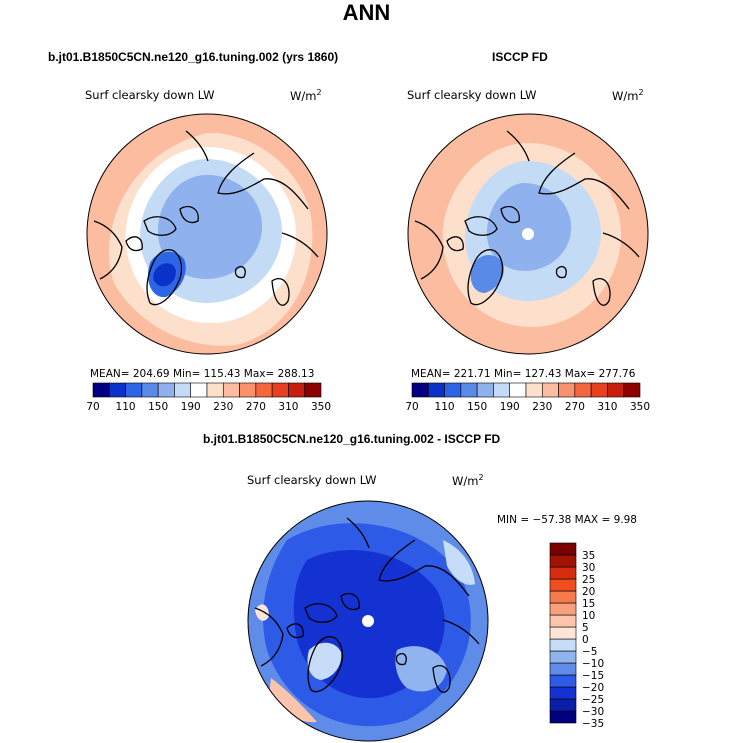 This screenshot has width=733, height=743. Describe the element at coordinates (411, 407) in the screenshot. I see `panel2-colorbar-tick-label: 70` at that location.